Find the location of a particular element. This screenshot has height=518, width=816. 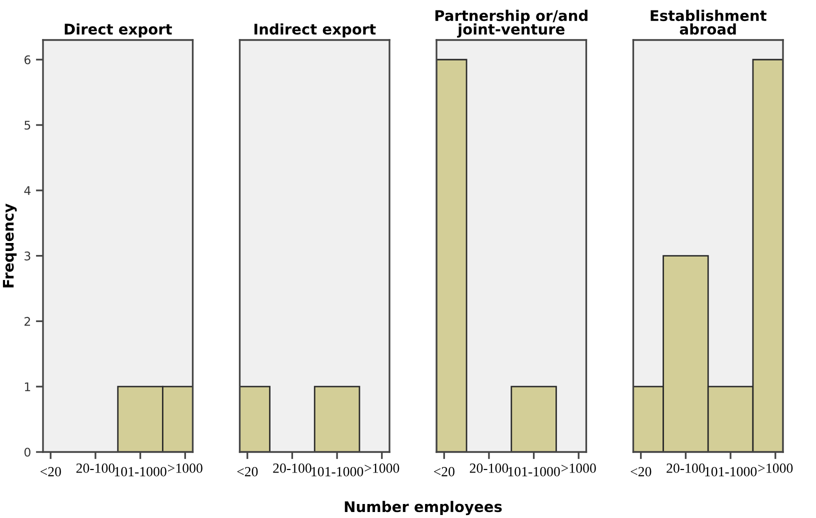

chart-title: Partnership or/and joint-venture is located at coordinates (511, 24).